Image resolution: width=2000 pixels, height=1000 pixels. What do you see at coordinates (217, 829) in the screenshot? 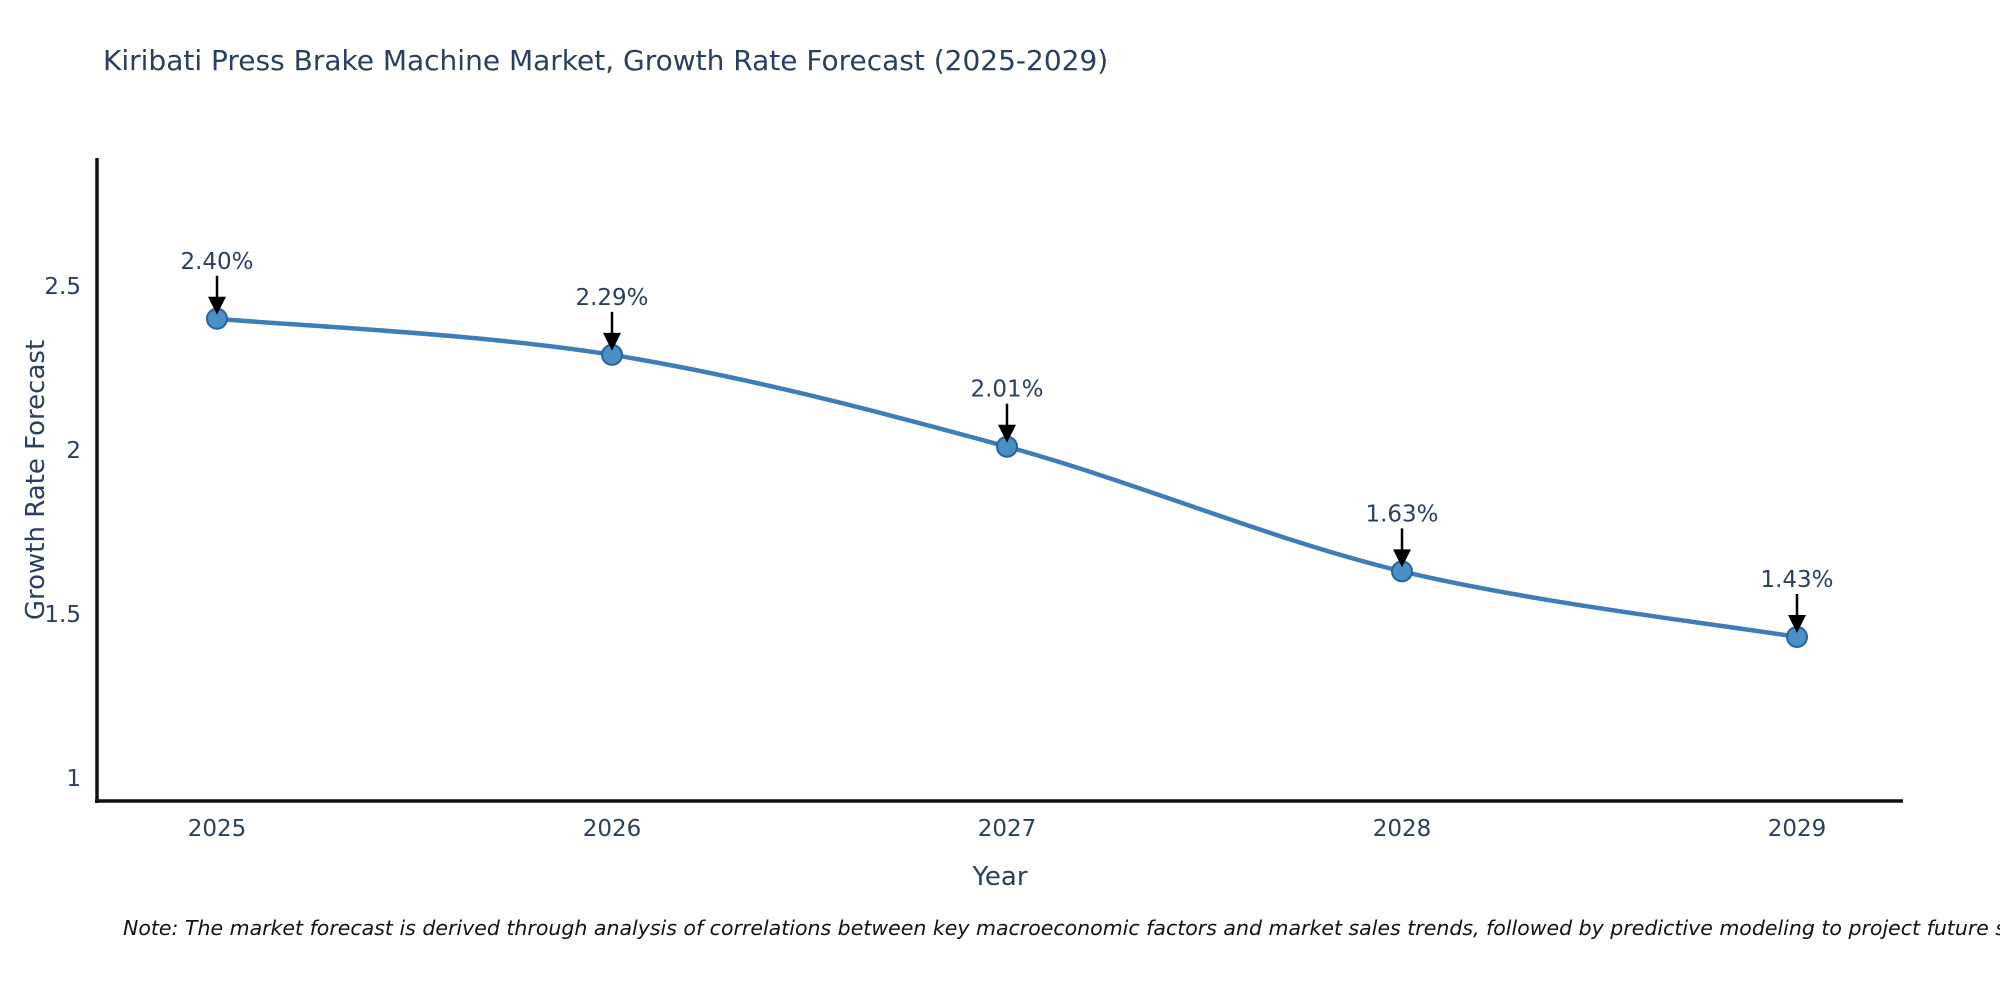
I see `x-tick-label: 2025` at bounding box center [217, 829].